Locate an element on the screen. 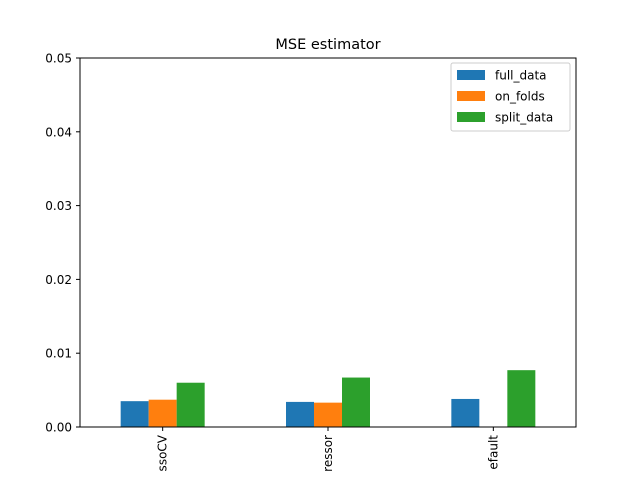 The height and width of the screenshot is (480, 640). legend-swatch-on_folds is located at coordinates (471, 96).